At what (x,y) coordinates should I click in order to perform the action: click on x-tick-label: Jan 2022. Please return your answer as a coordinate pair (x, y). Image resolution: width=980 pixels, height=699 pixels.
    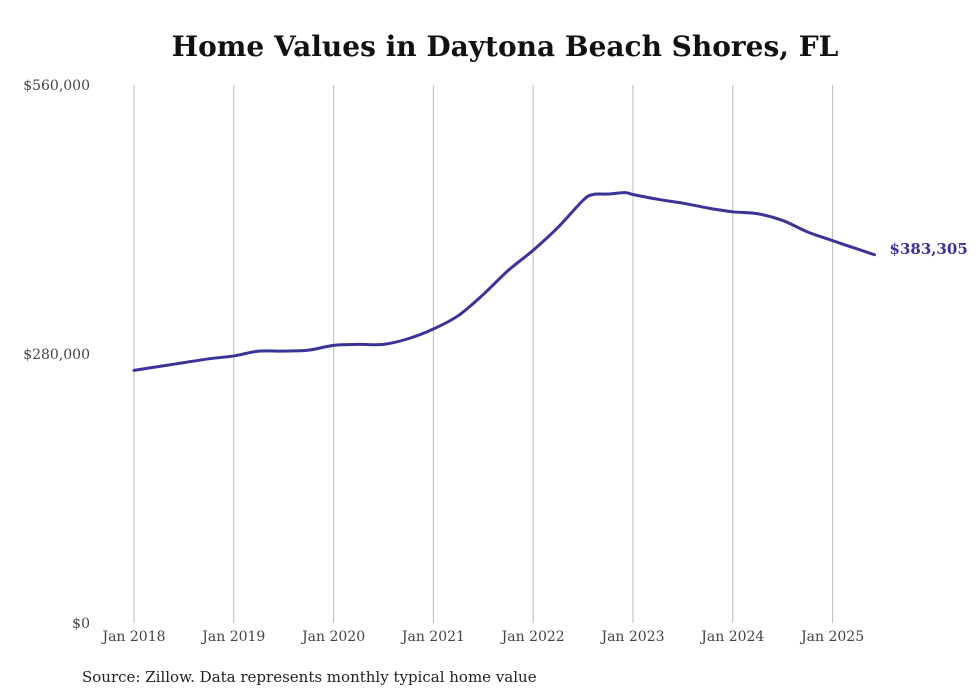
    Looking at the image, I should click on (532, 637).